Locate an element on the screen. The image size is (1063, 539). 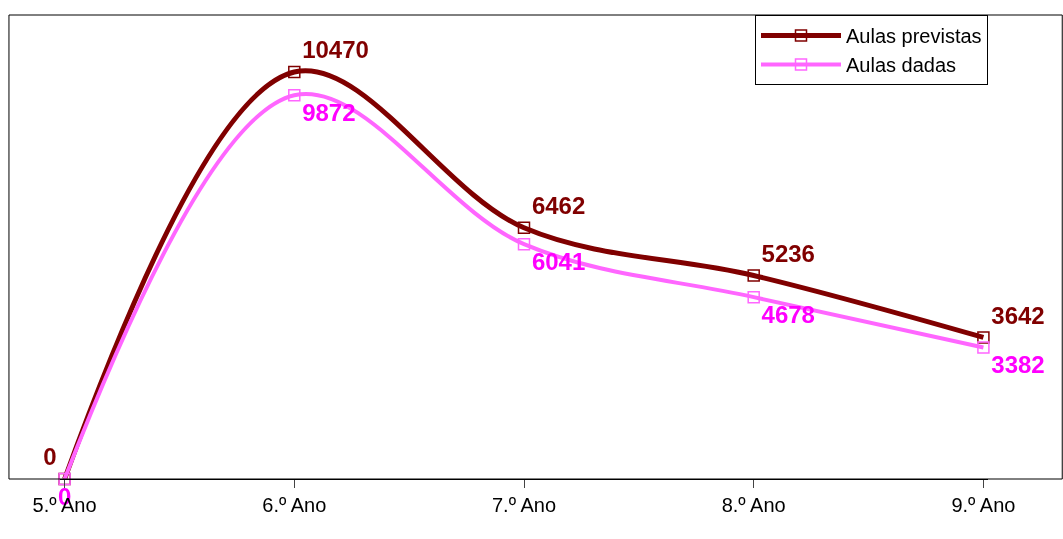
data-label: 10470 is located at coordinates (335, 50).